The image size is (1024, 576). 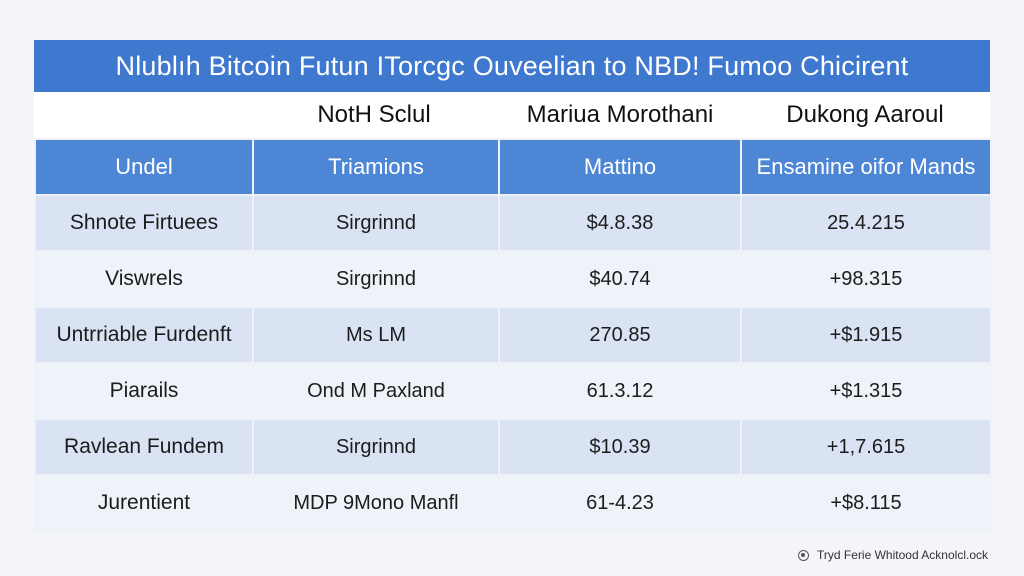 I want to click on column-header: Triamions, so click(x=376, y=167).